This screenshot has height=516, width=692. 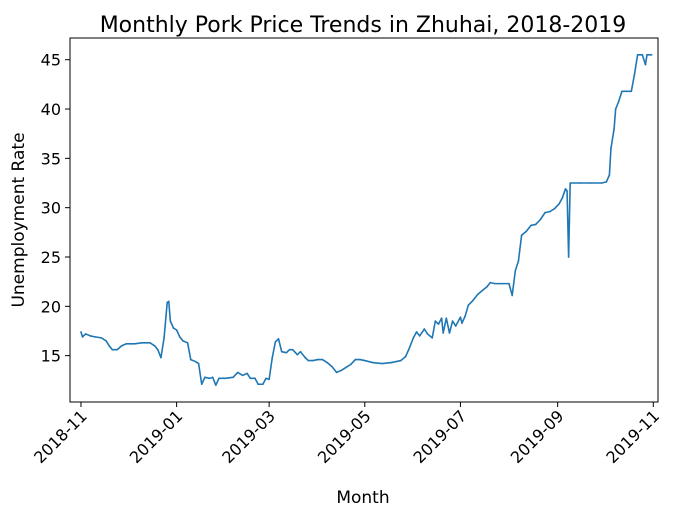 What do you see at coordinates (156, 436) in the screenshot?
I see `x-tick-label: 2019-01` at bounding box center [156, 436].